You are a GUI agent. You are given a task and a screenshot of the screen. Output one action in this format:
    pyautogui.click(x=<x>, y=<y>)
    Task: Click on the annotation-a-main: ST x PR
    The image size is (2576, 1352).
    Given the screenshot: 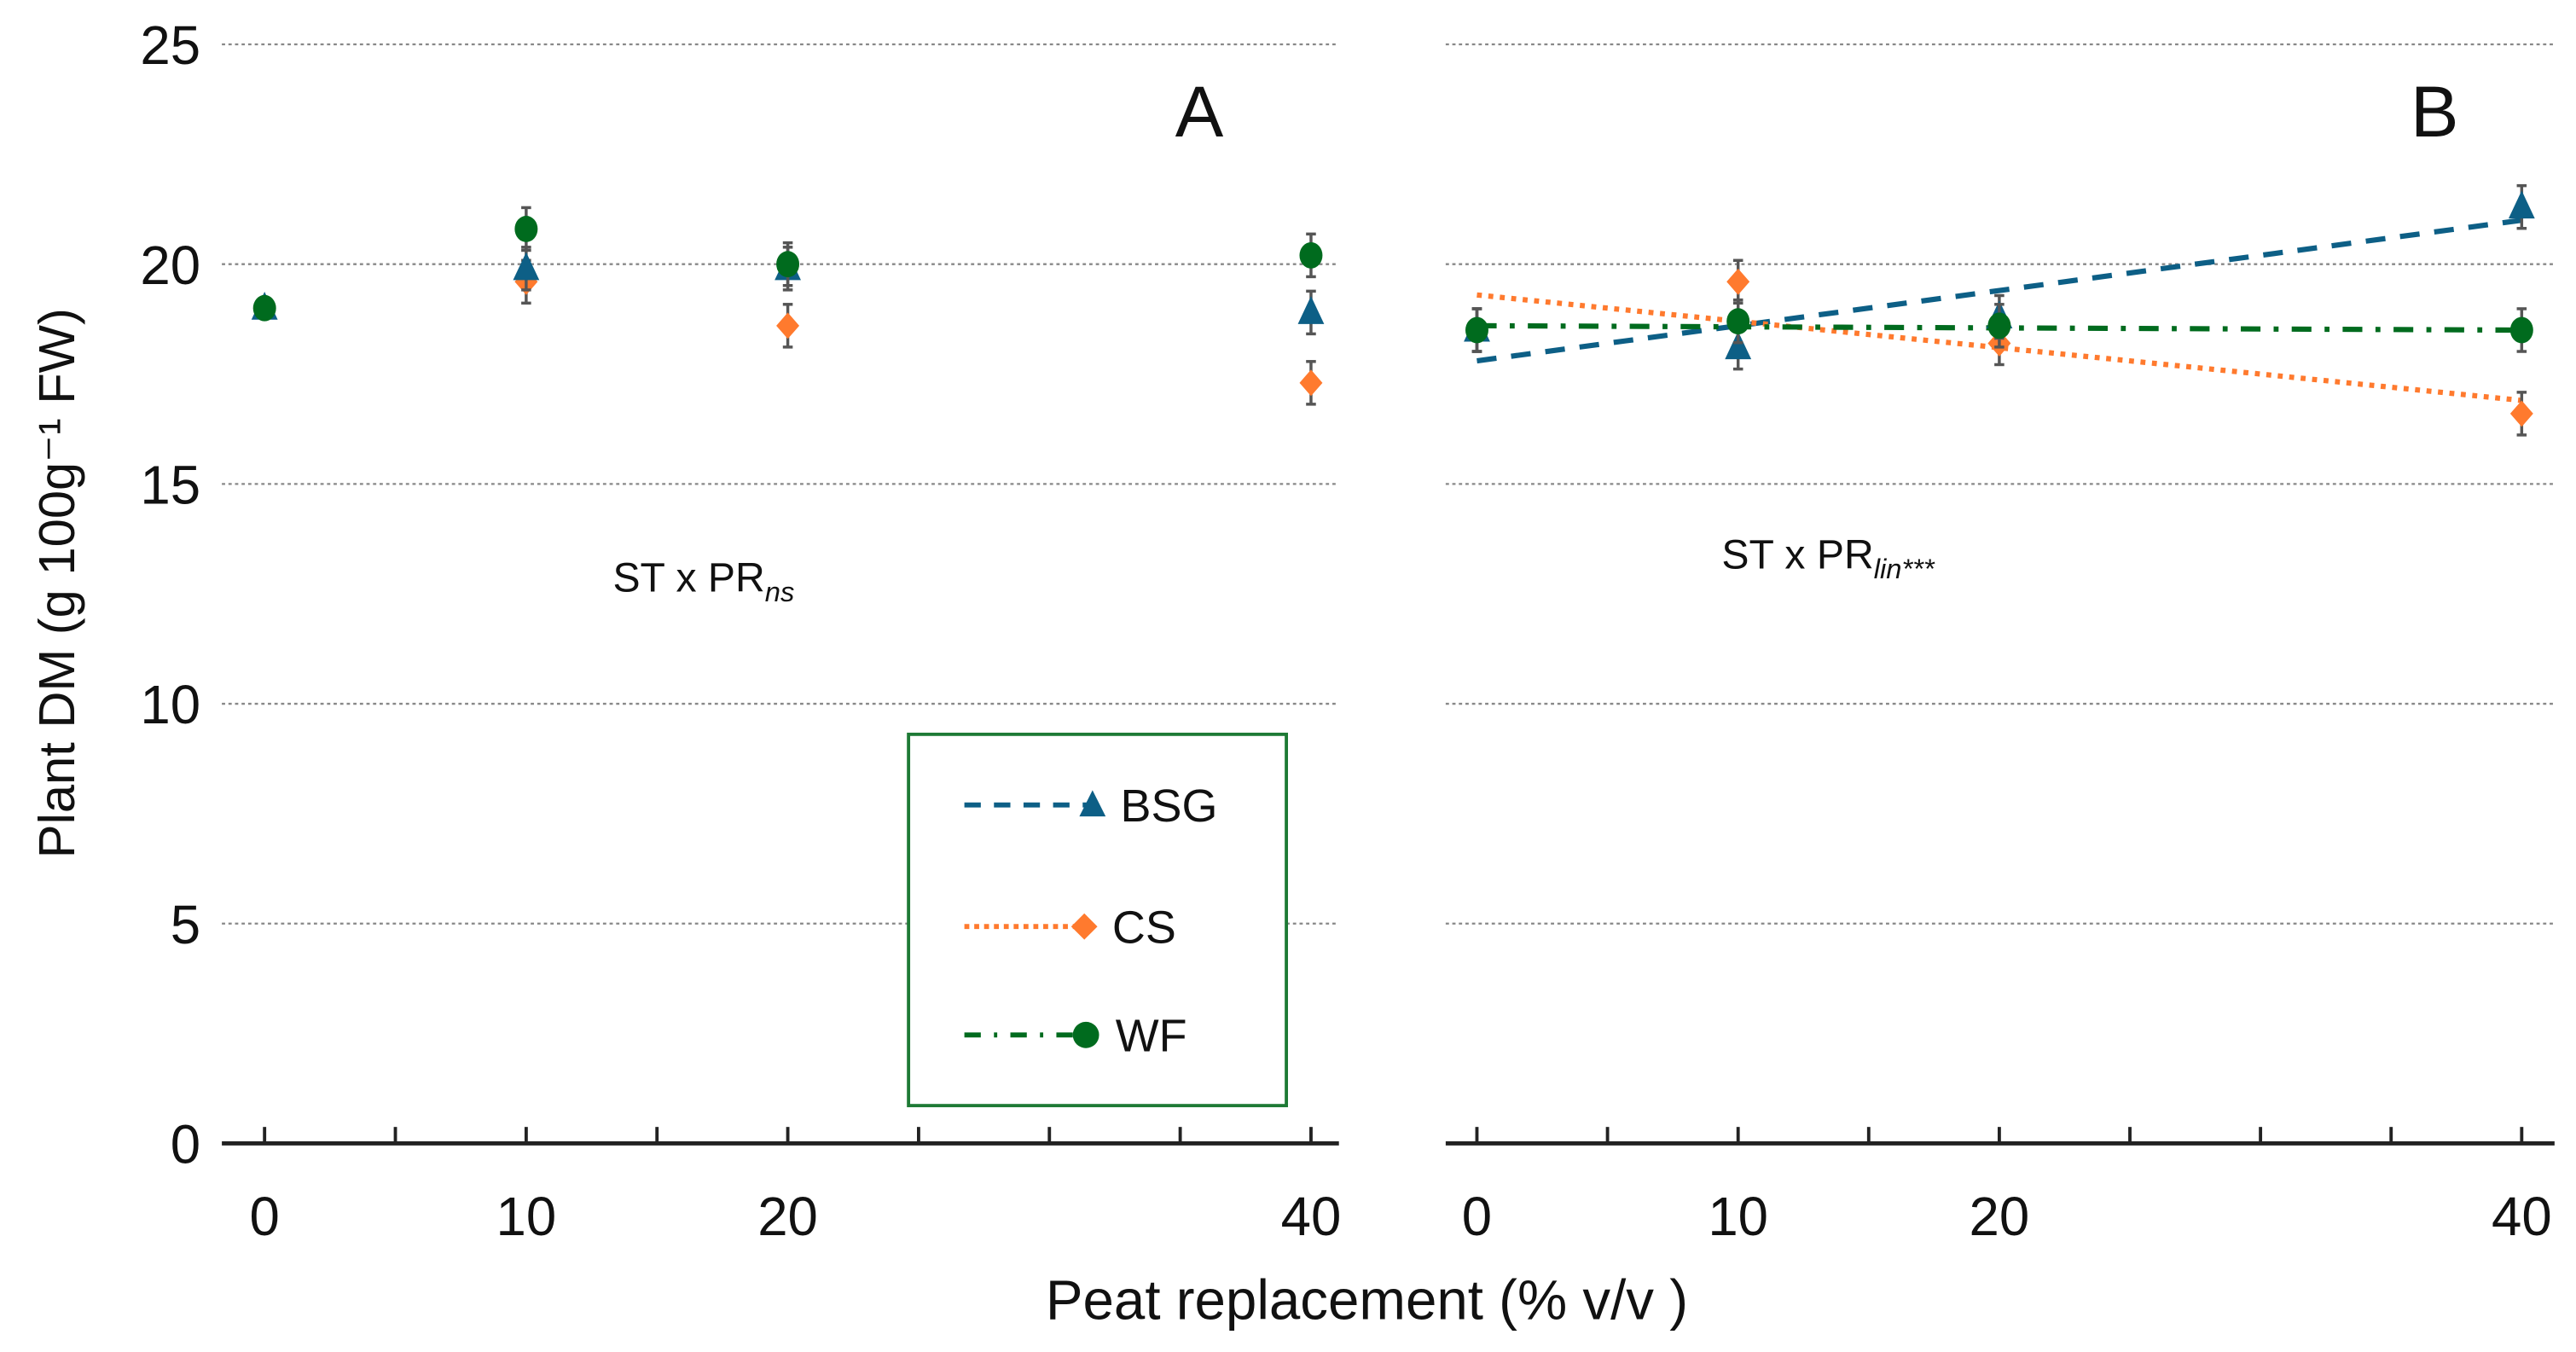 What is the action you would take?
    pyautogui.click(x=688, y=577)
    